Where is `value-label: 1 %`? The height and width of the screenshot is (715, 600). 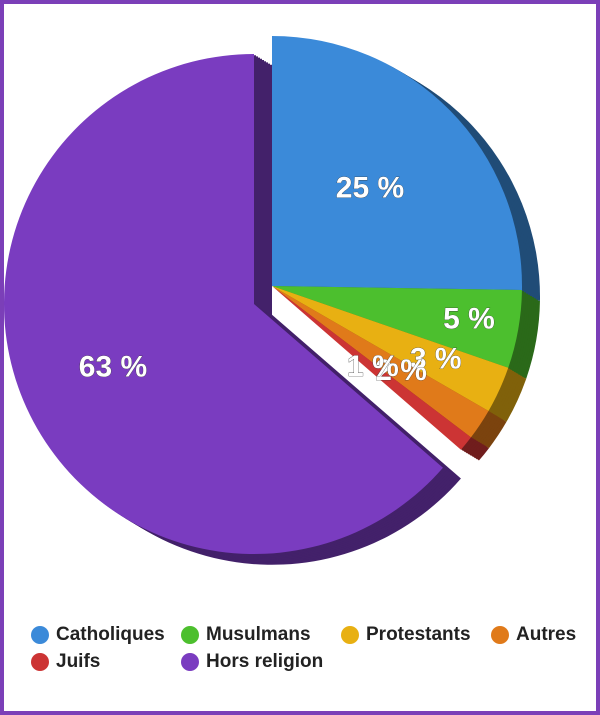 value-label: 1 % is located at coordinates (373, 366).